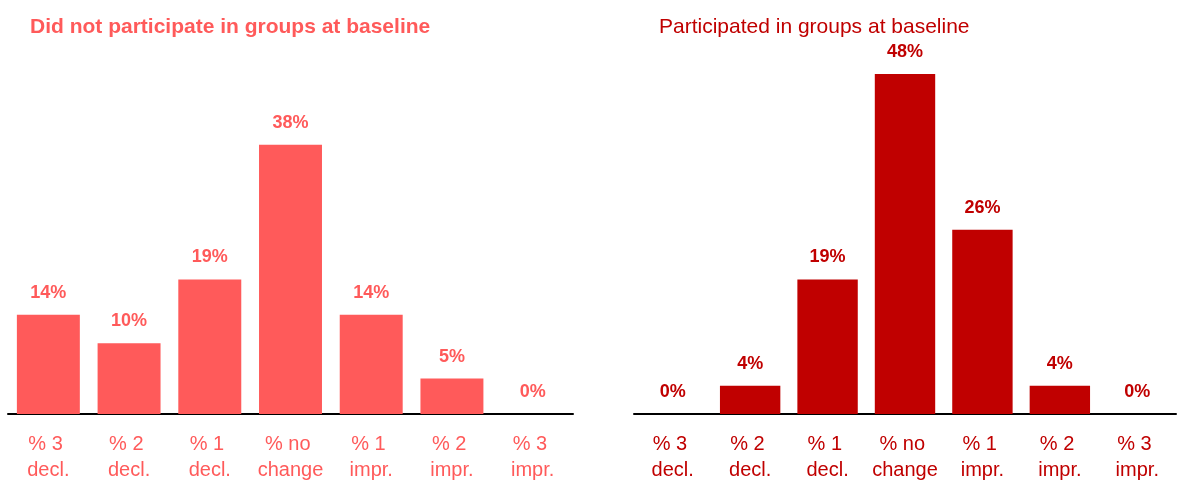  I want to click on data-label: 26%, so click(982, 206).